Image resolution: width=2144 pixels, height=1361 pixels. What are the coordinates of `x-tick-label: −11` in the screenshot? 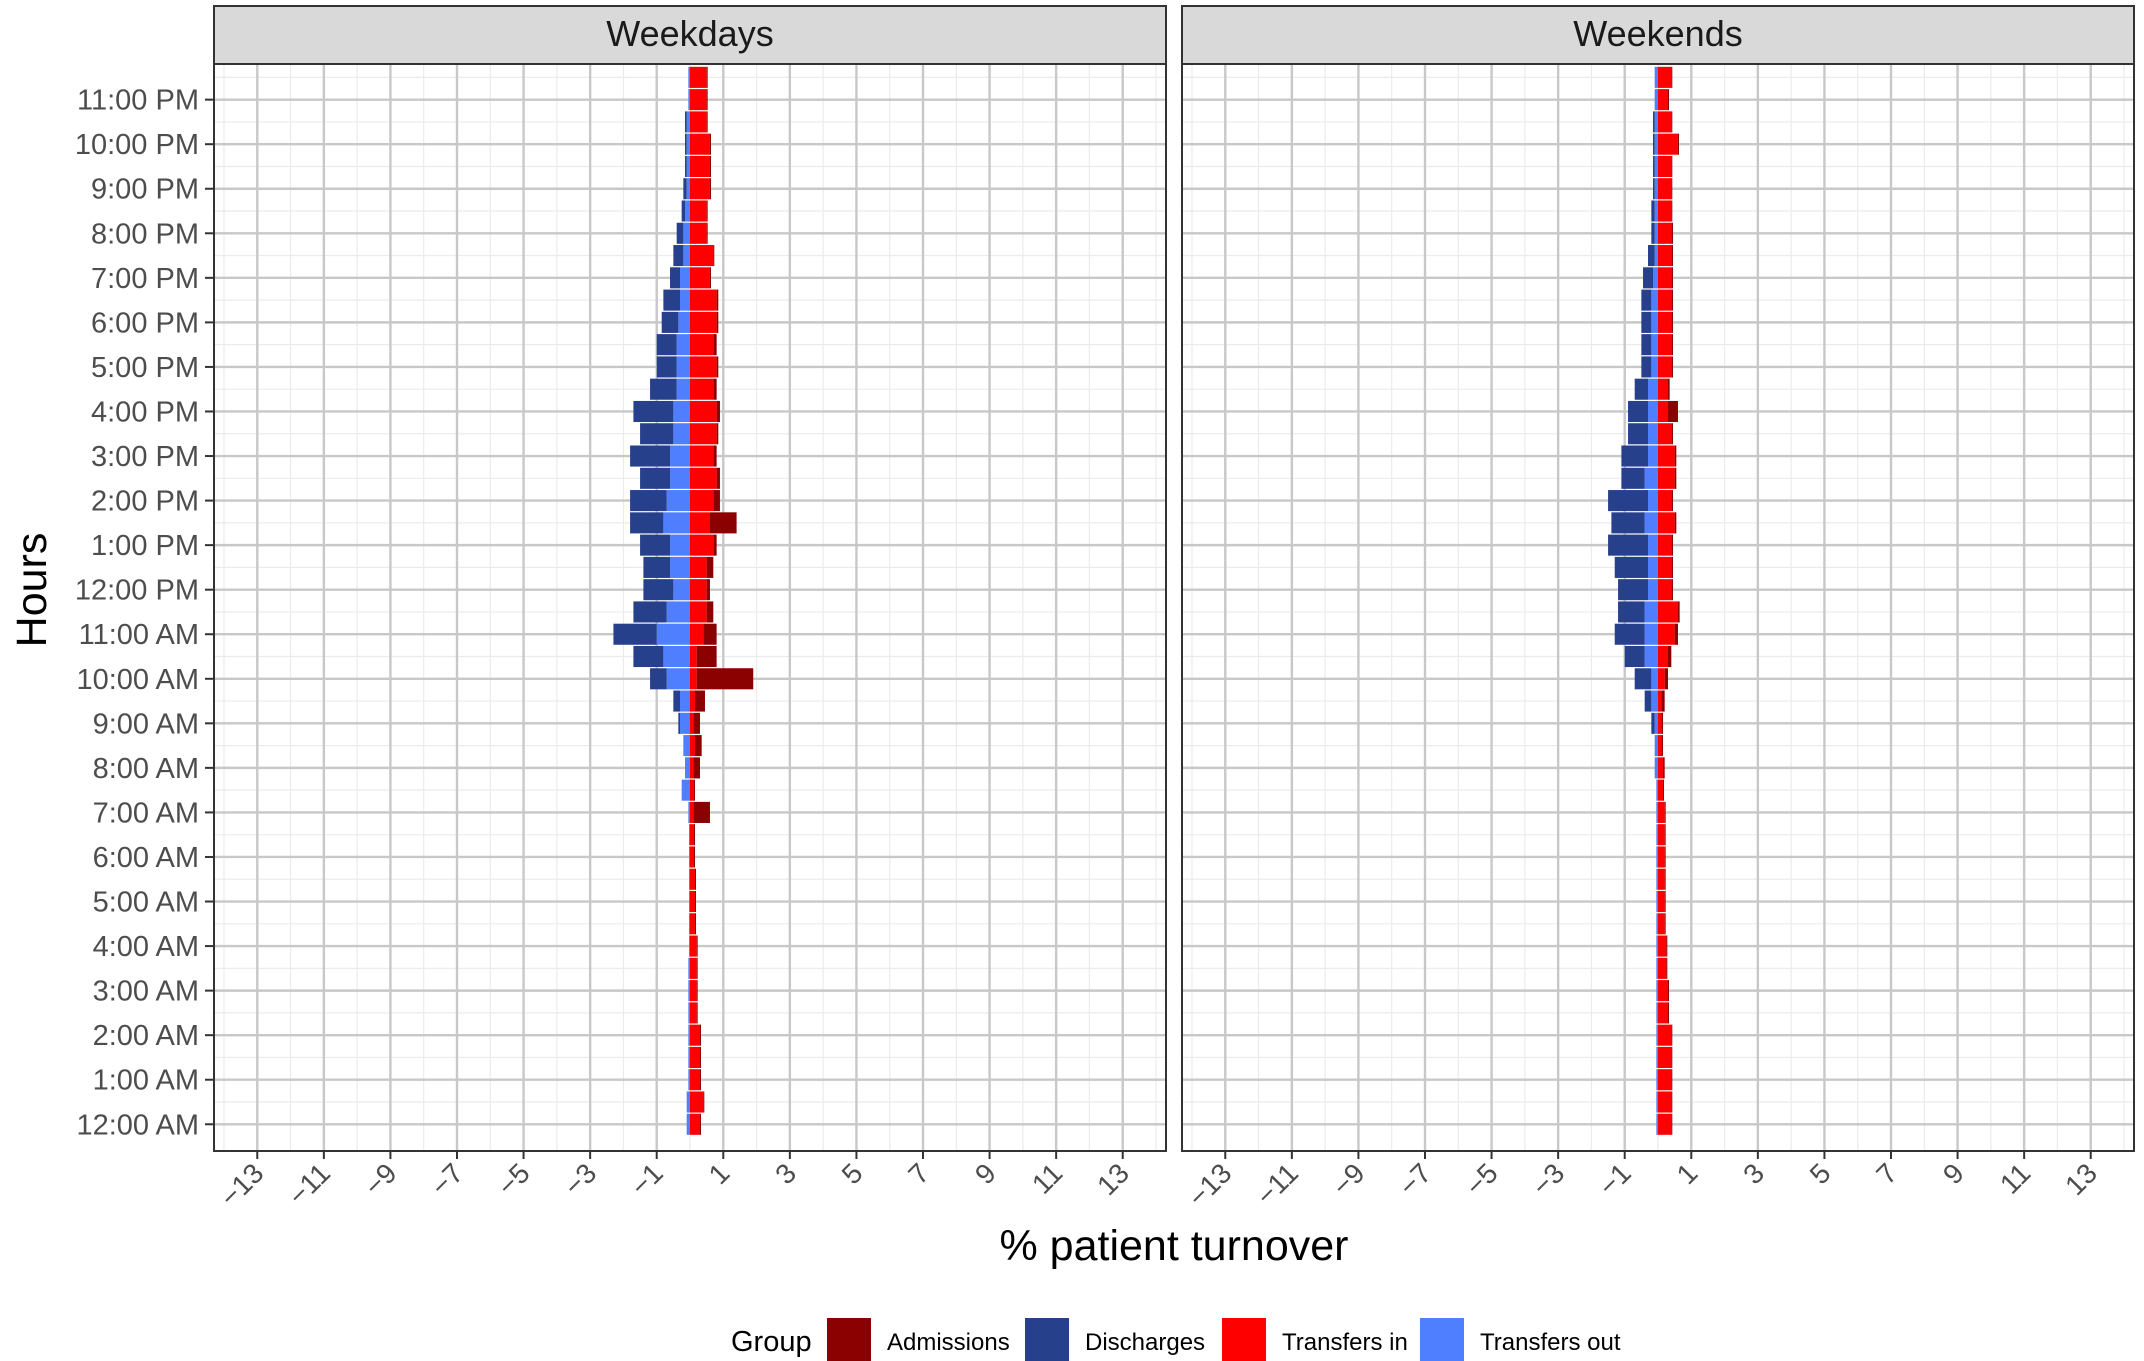 It's located at (309, 1184).